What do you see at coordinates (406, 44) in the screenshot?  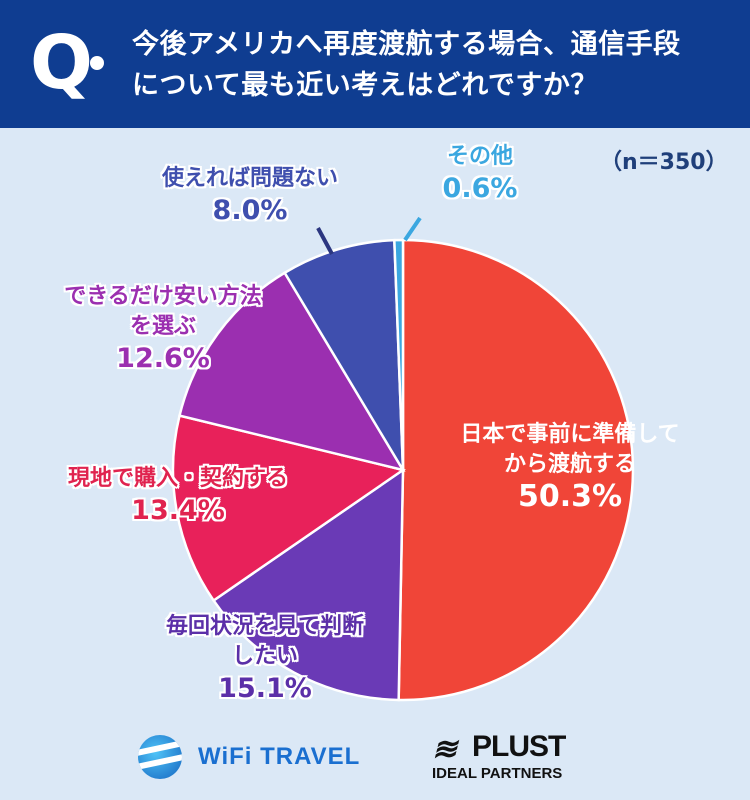 I see `question-line-1: 今後アメリカへ再度渡航する場合、通信手段` at bounding box center [406, 44].